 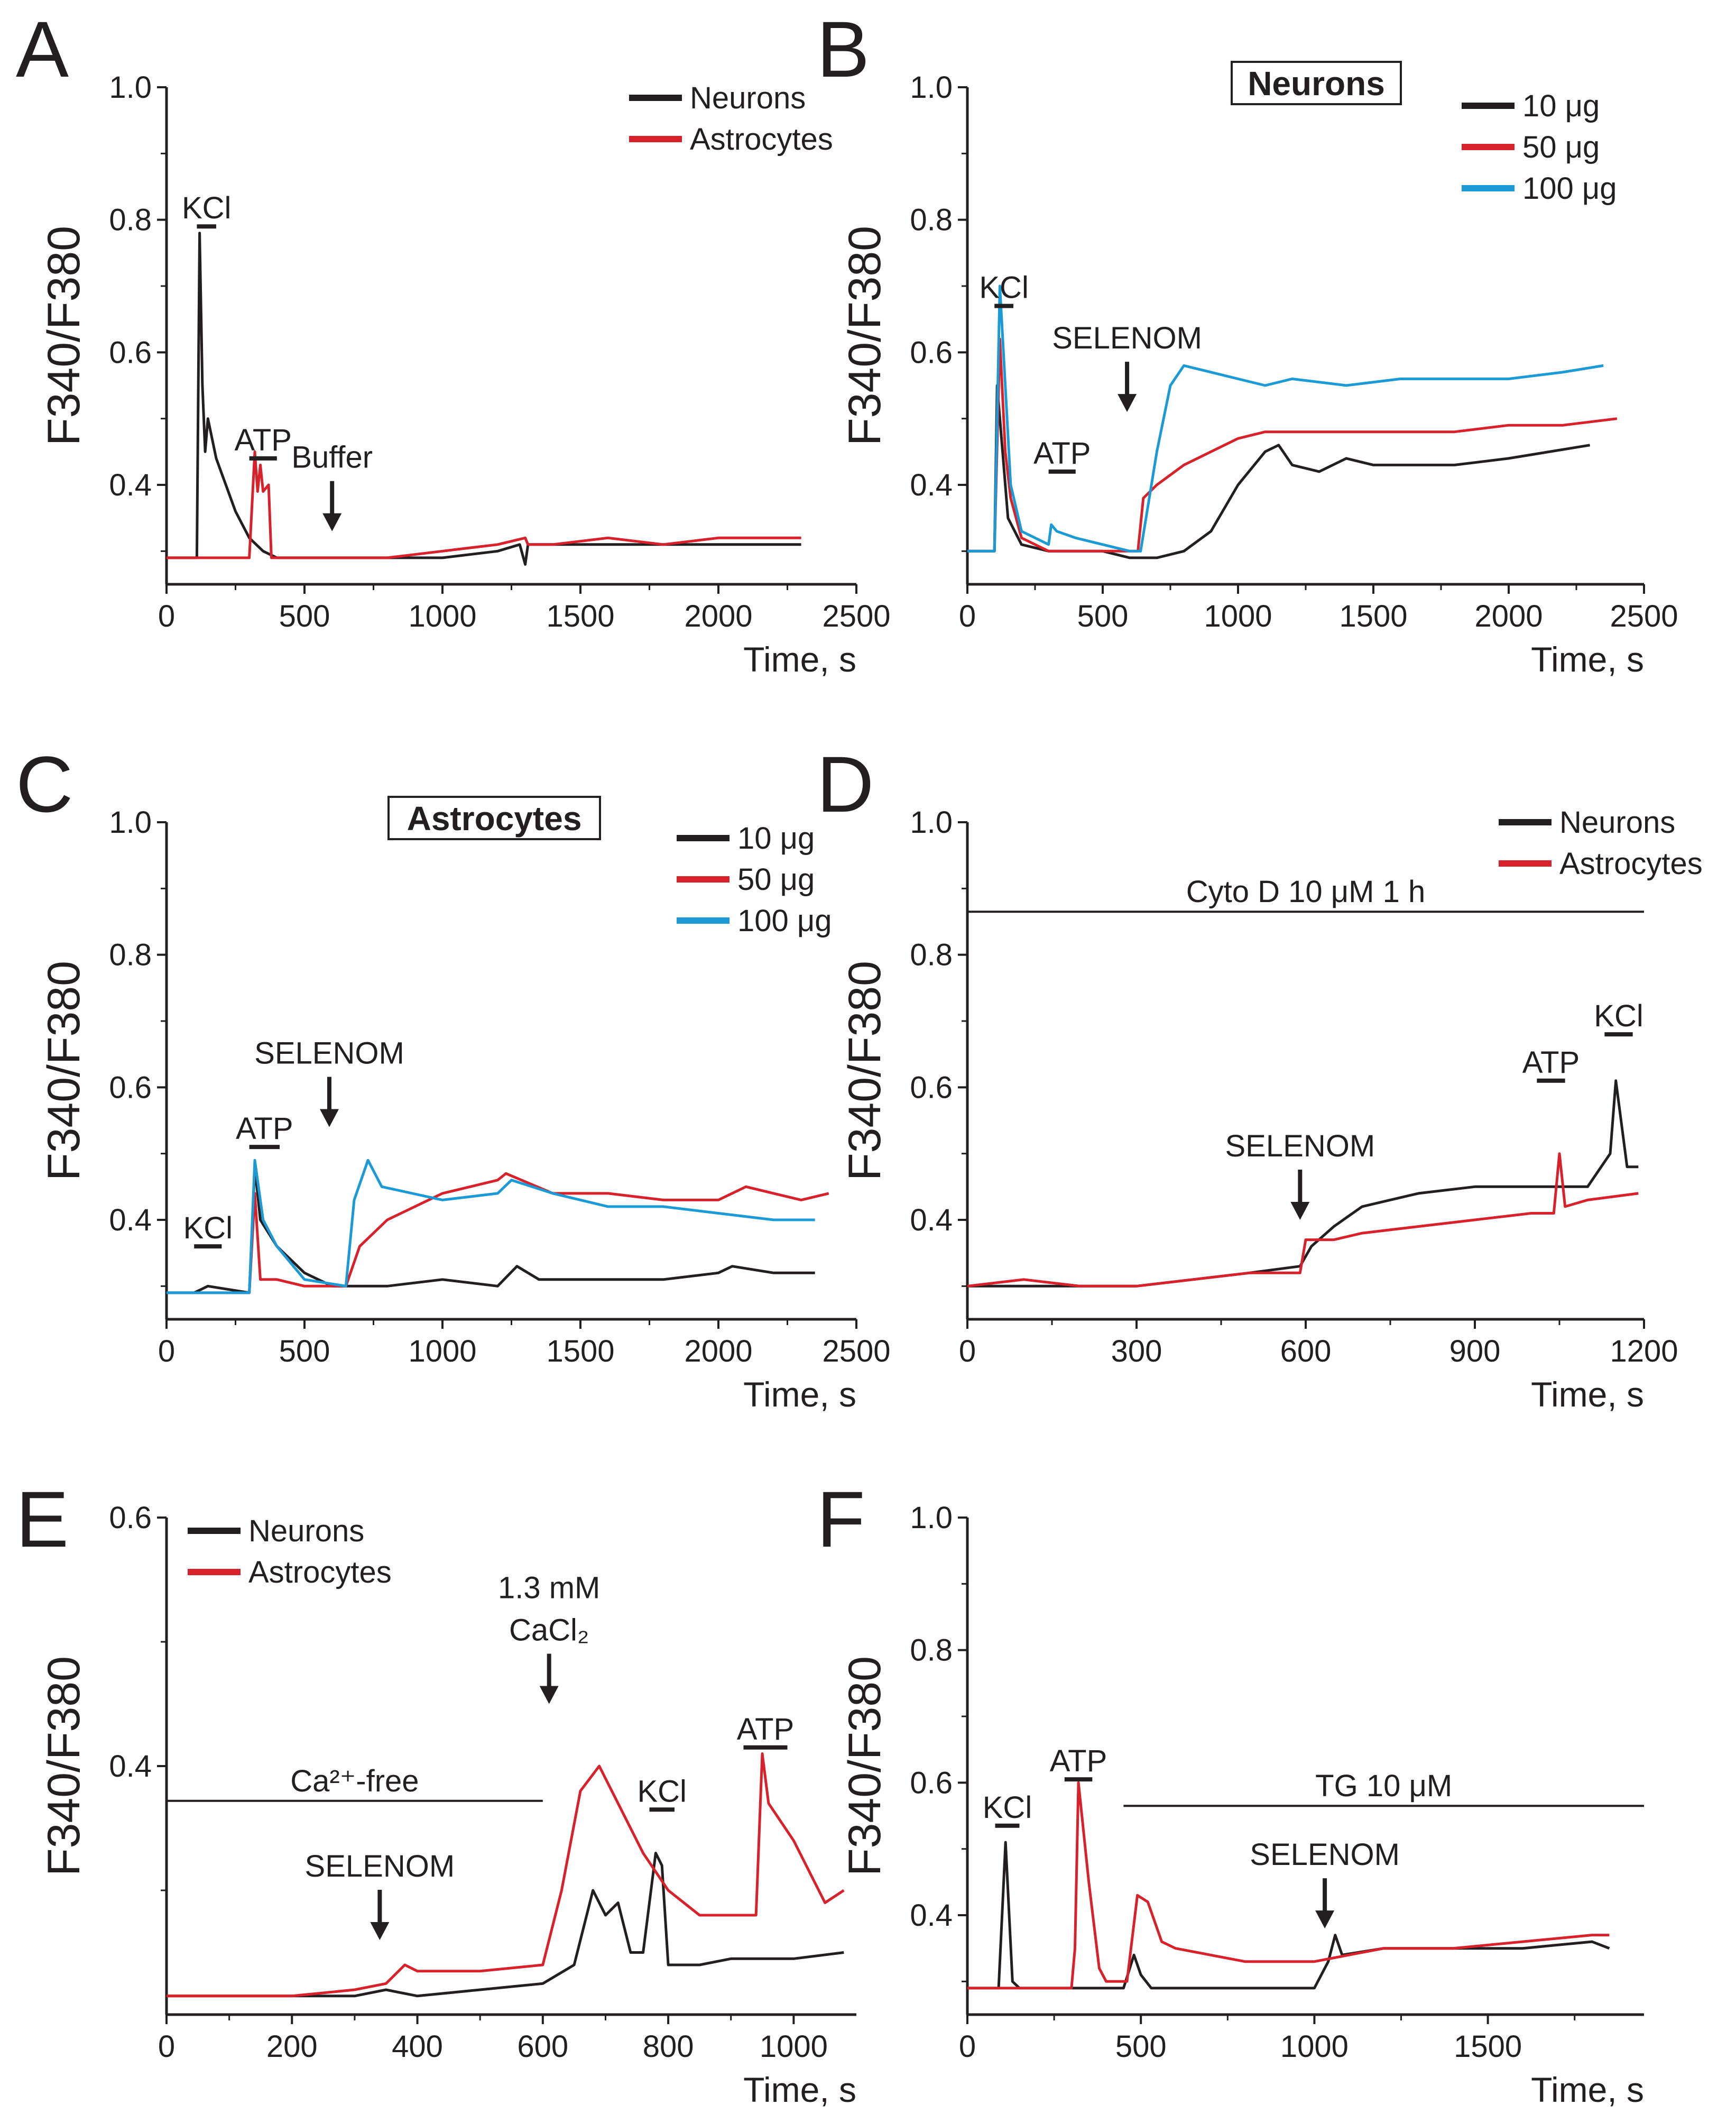 What do you see at coordinates (549, 1631) in the screenshot?
I see `arrow-label: CaCl₂` at bounding box center [549, 1631].